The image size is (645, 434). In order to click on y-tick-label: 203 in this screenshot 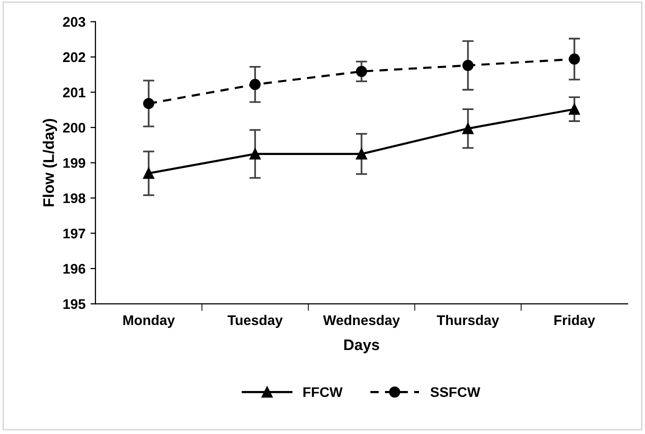, I will do `click(74, 22)`.